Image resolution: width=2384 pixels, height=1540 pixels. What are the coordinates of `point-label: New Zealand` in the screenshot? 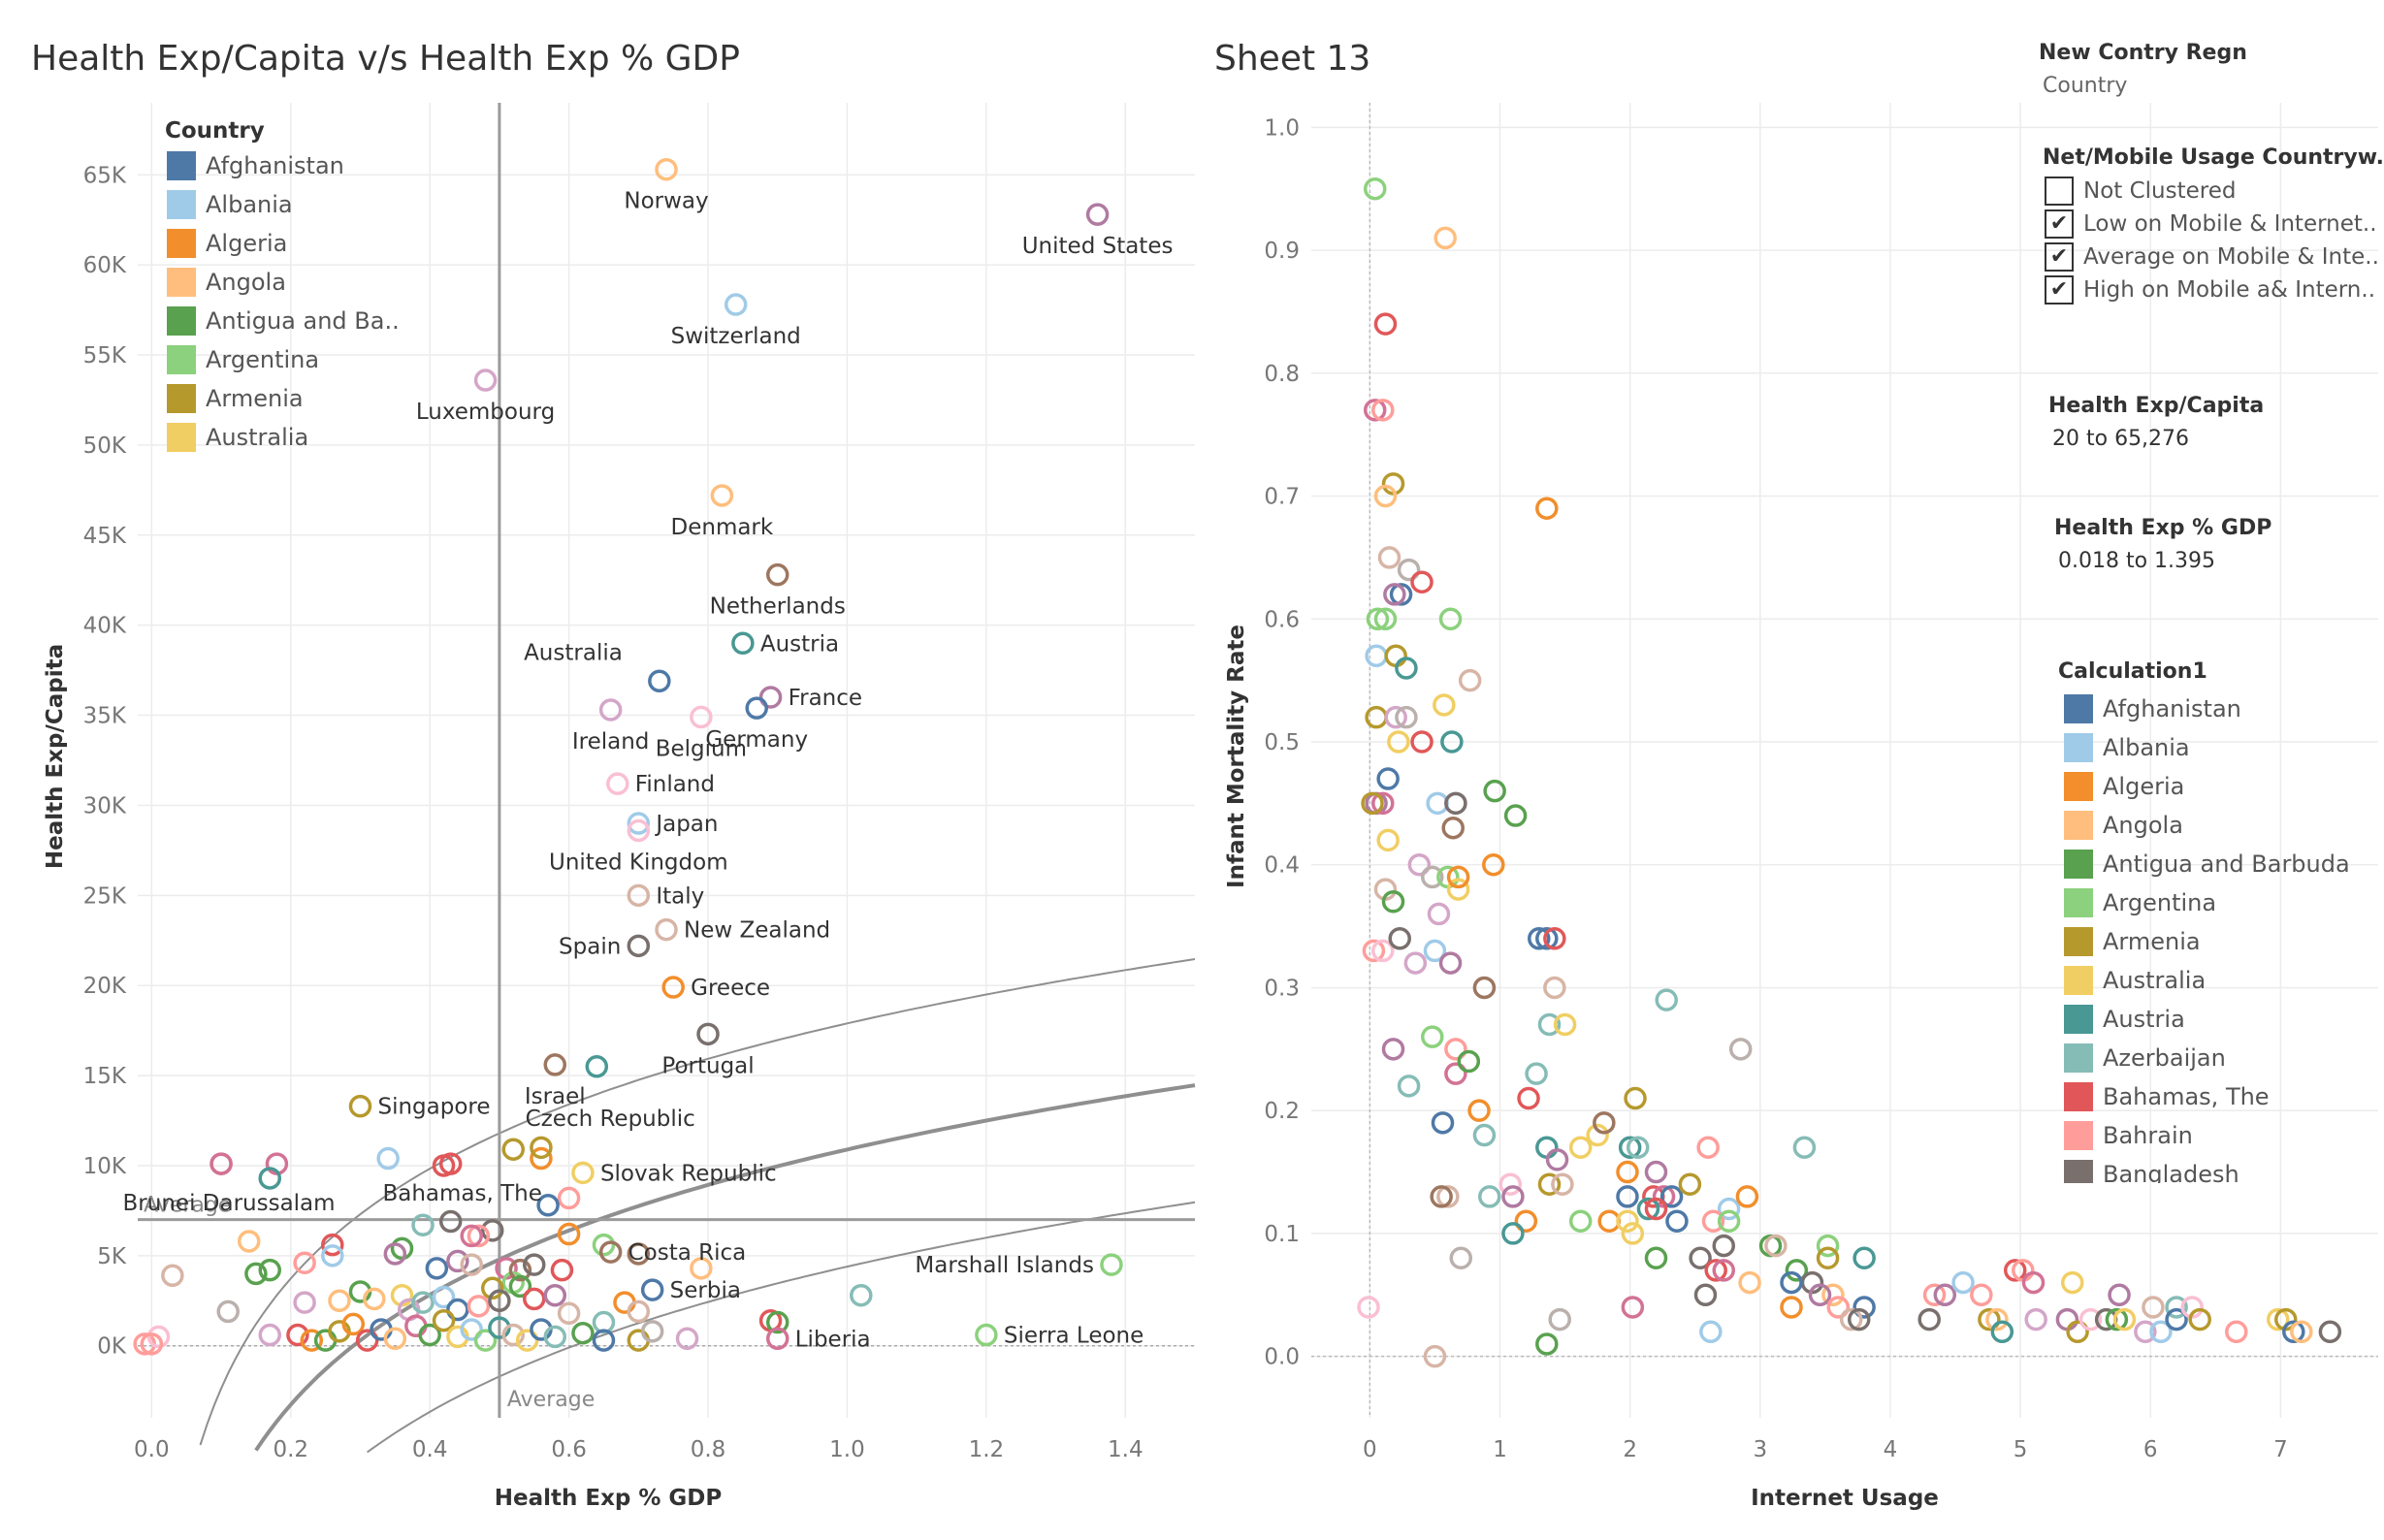 It's located at (757, 931).